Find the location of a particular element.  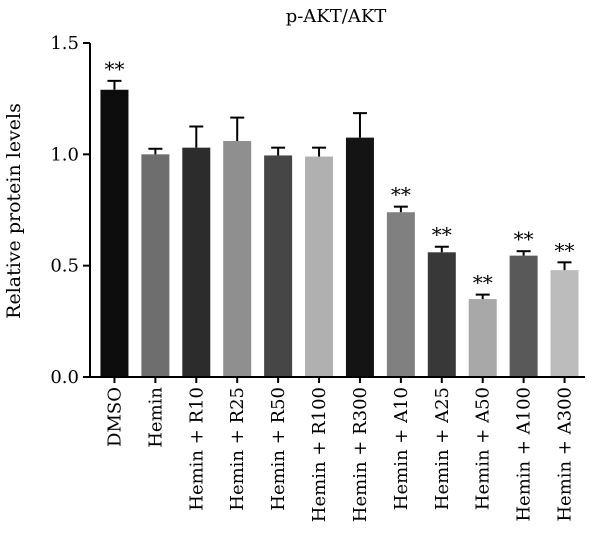

x-tick-label-10: Hemin + A50 is located at coordinates (483, 448).